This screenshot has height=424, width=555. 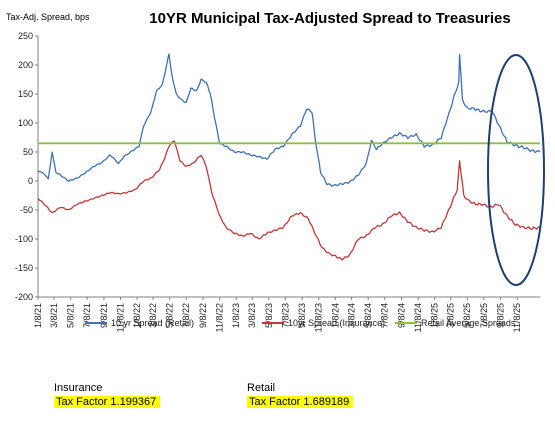 What do you see at coordinates (25, 65) in the screenshot?
I see `y-tick-label: 200` at bounding box center [25, 65].